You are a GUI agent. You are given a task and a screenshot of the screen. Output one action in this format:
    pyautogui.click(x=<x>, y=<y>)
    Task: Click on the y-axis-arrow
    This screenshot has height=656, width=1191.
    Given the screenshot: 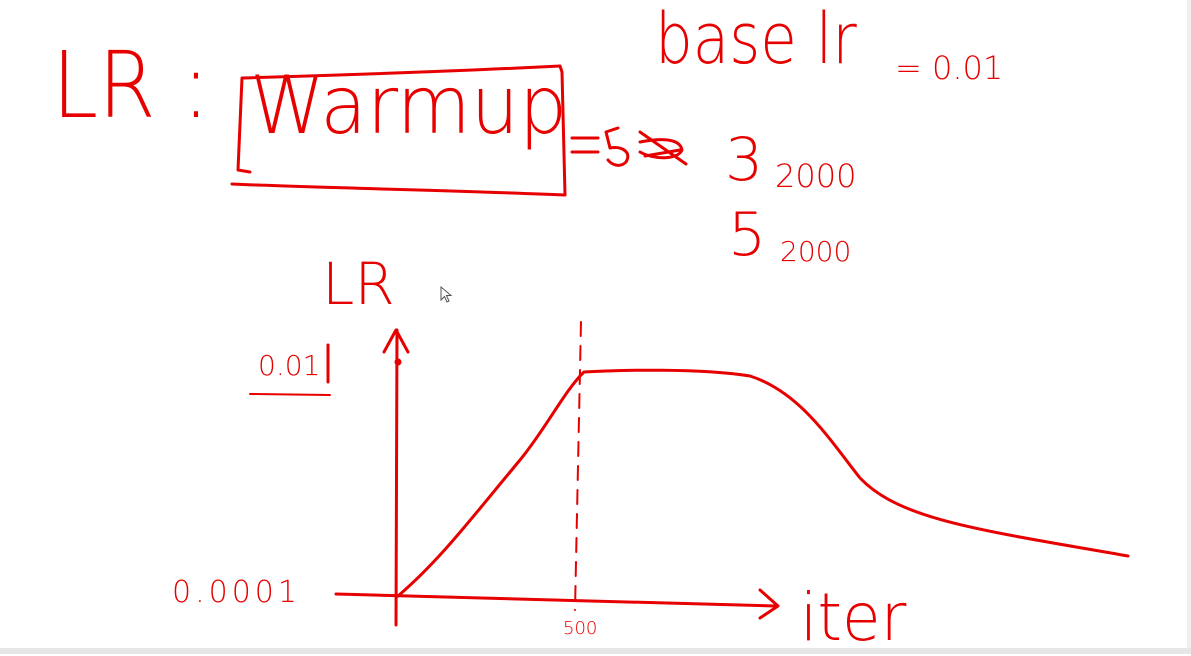 What is the action you would take?
    pyautogui.click(x=396, y=341)
    